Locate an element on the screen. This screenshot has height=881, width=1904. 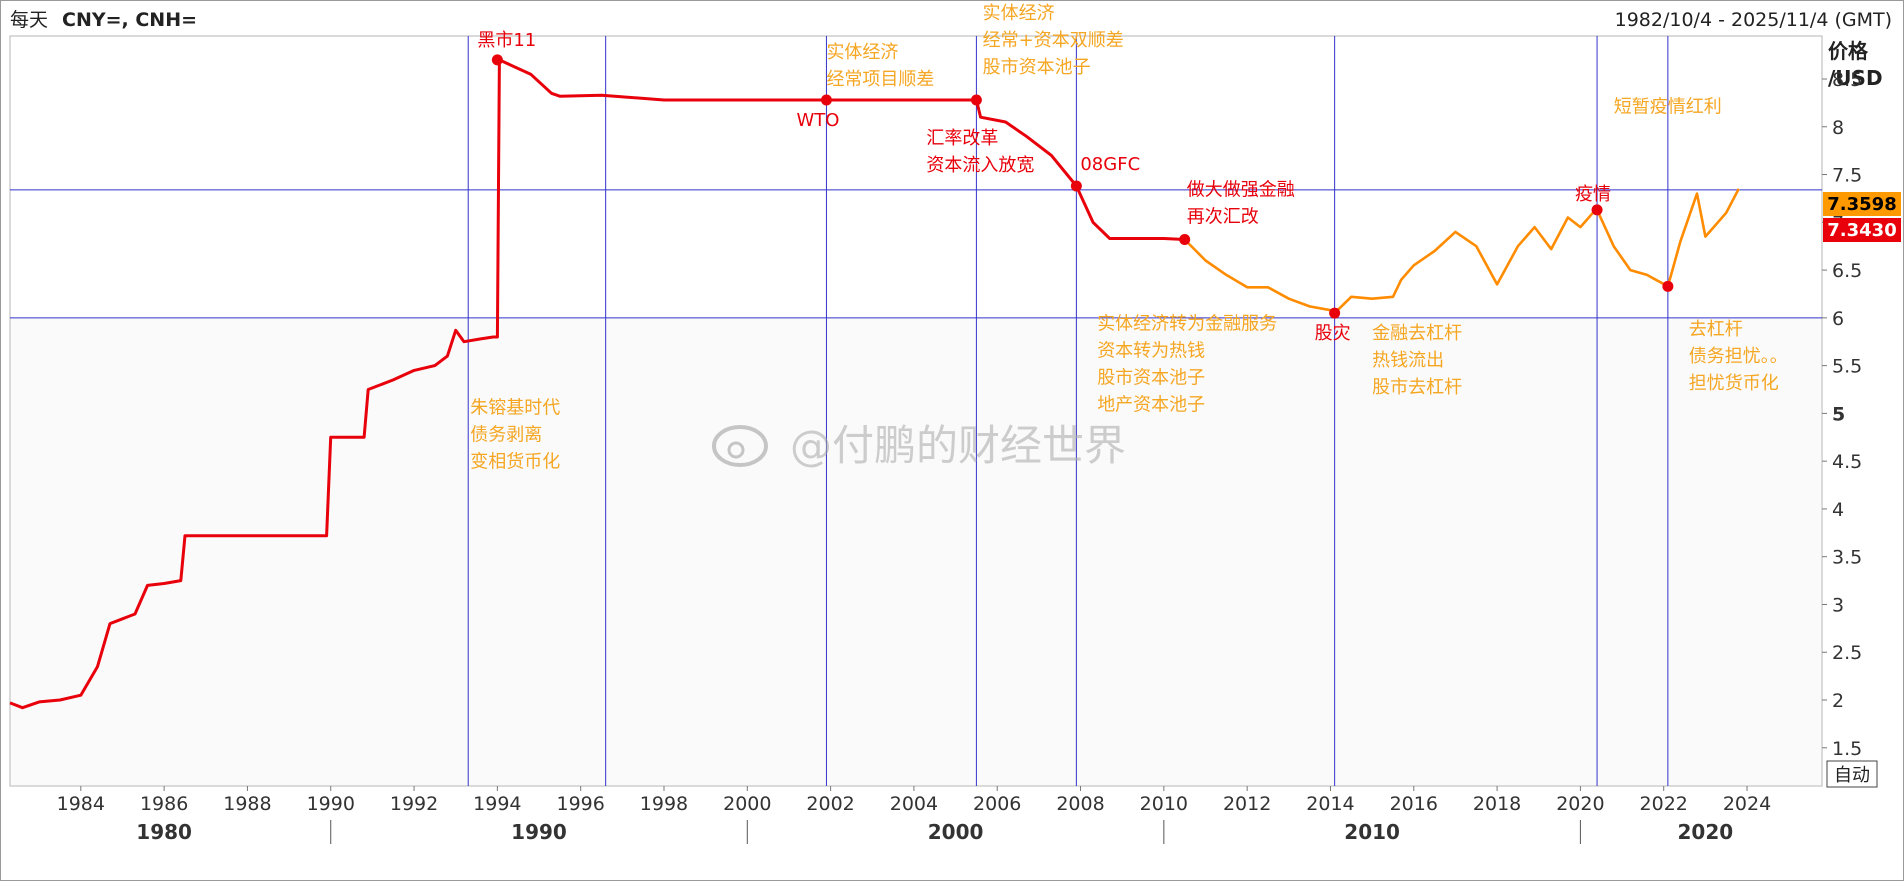
x-tick-label-15: 2014 is located at coordinates (1330, 804).